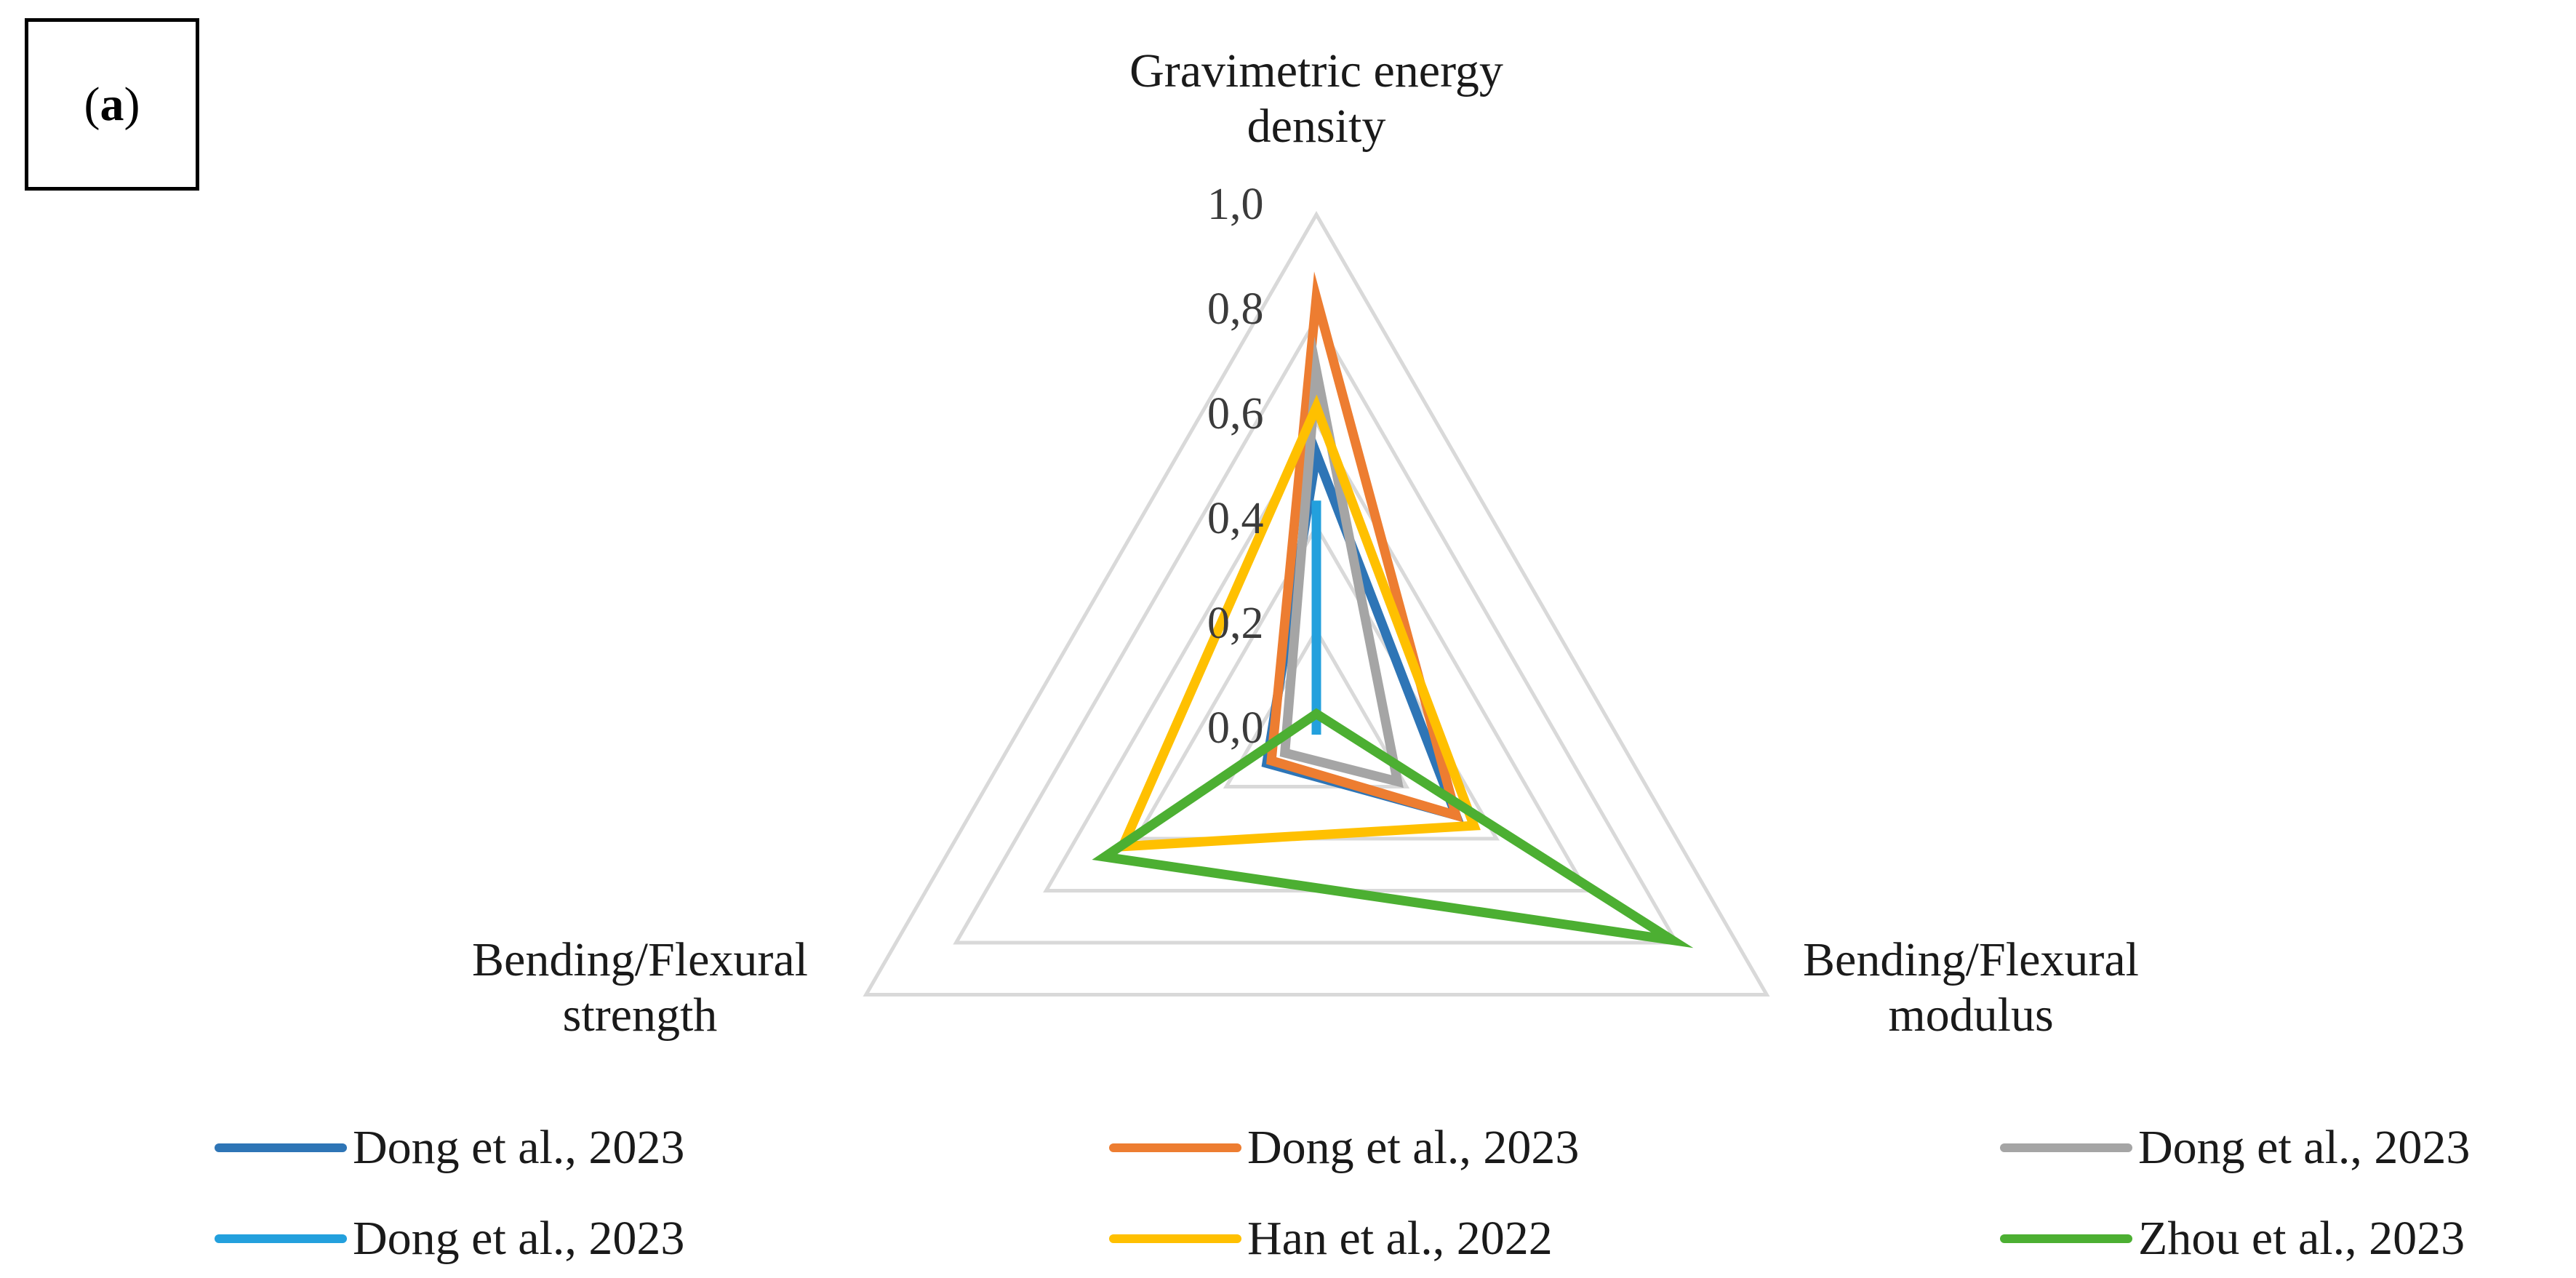 The height and width of the screenshot is (1278, 2576). I want to click on legend-label-5: Han et al., 2022, so click(1400, 1238).